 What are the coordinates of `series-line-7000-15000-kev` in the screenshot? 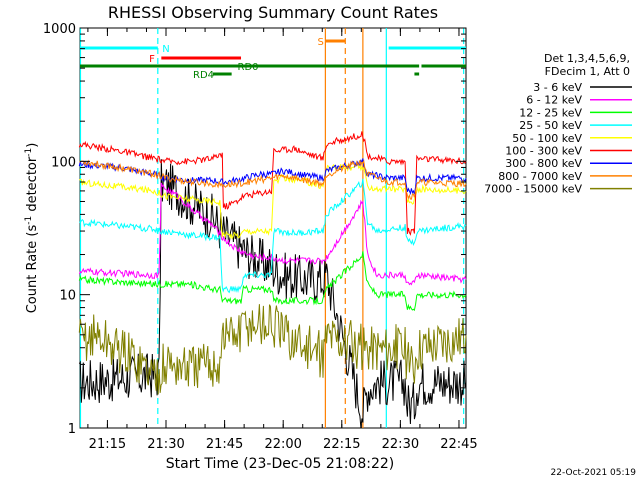 It's located at (272, 349).